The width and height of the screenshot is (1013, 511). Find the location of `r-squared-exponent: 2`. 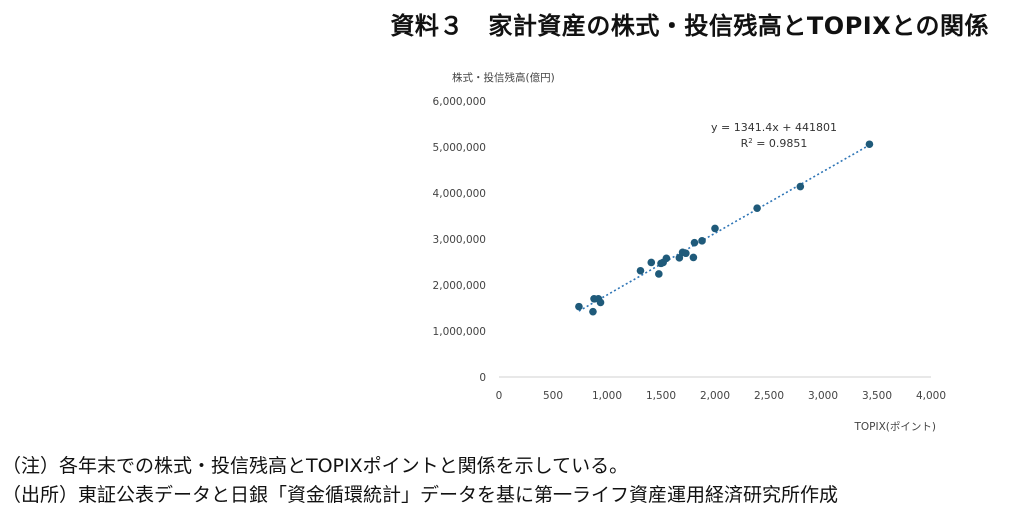

r-squared-exponent: 2 is located at coordinates (750, 141).